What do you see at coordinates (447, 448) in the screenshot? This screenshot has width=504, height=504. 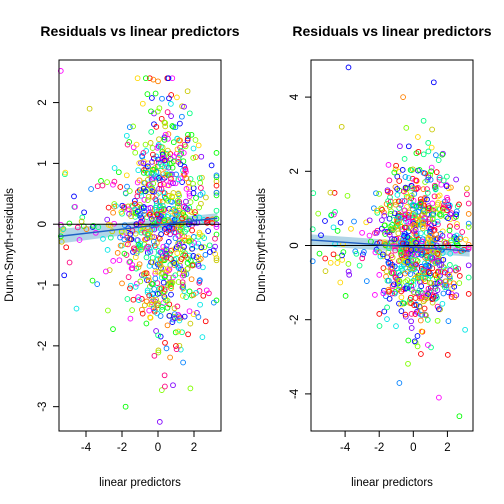 I see `x-tick-label: 2` at bounding box center [447, 448].